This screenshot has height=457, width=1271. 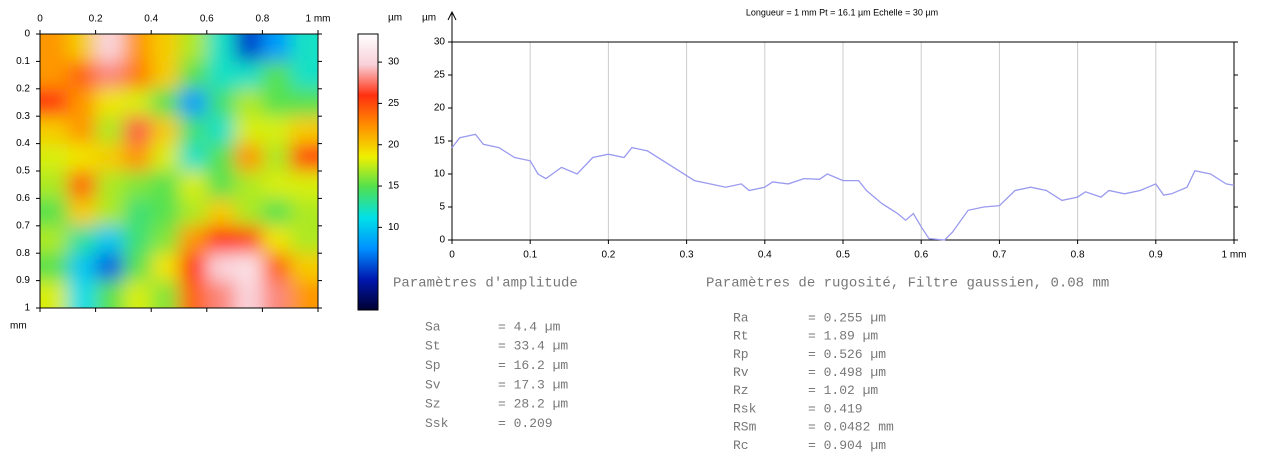 What do you see at coordinates (533, 365) in the screenshot?
I see `param-value: = 16.2 µm` at bounding box center [533, 365].